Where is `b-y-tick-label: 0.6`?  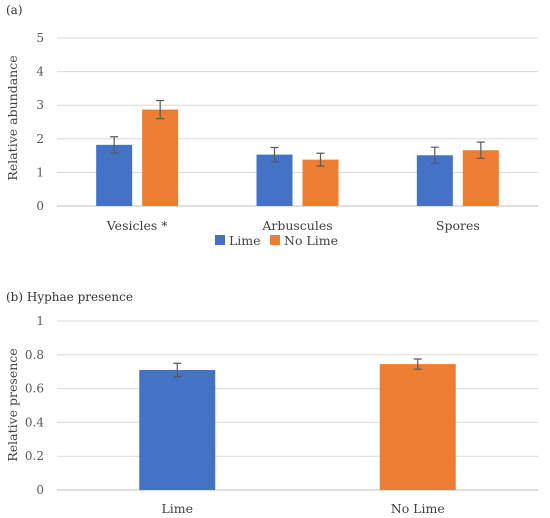 b-y-tick-label: 0.6 is located at coordinates (34, 389).